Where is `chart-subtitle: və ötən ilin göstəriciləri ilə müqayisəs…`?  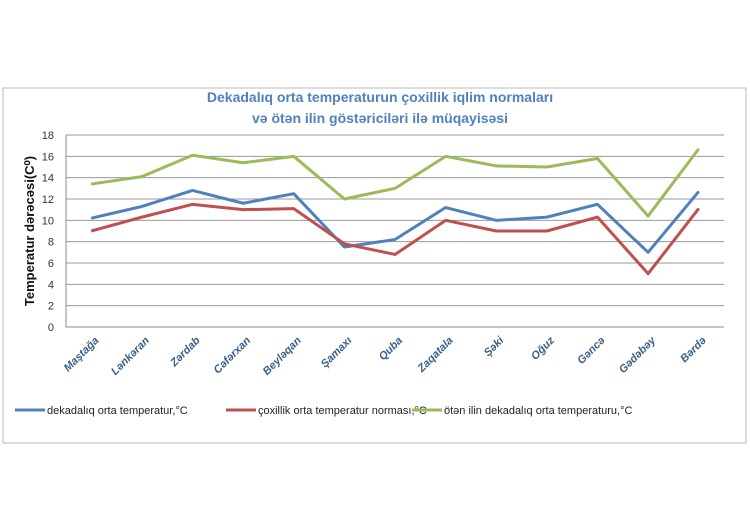
chart-subtitle: və ötən ilin göstəriciləri ilə müqayisəs… is located at coordinates (380, 118).